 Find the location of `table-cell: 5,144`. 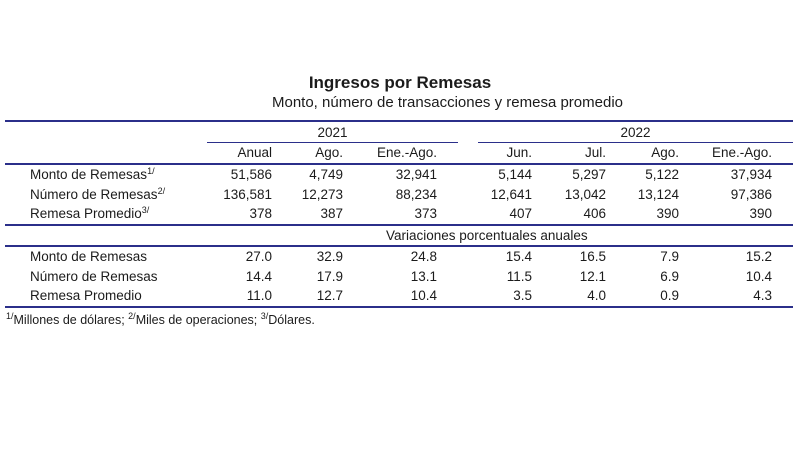

table-cell: 5,144 is located at coordinates (515, 174).